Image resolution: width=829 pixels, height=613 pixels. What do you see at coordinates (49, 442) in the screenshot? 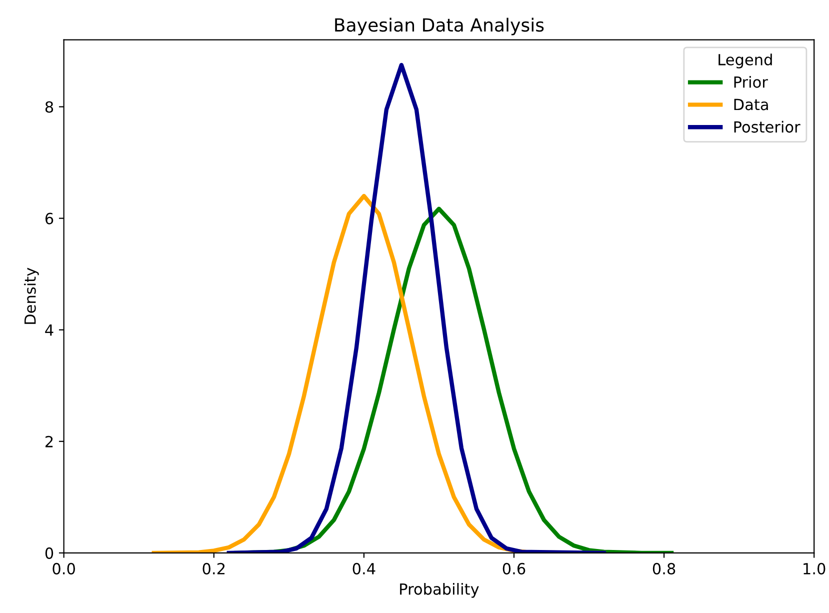
I see `y-tick-label: 2` at bounding box center [49, 442].